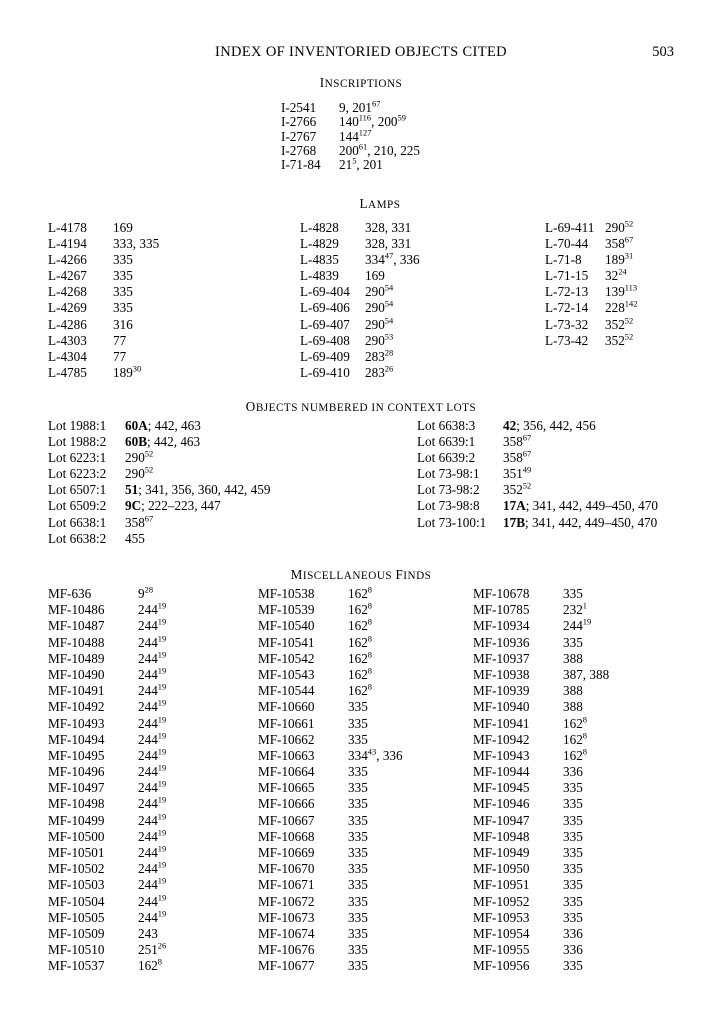  What do you see at coordinates (361, 407) in the screenshot?
I see `section-heading-context-lots: OBJECTS NUMBERED IN CONTEXT LOTS` at bounding box center [361, 407].